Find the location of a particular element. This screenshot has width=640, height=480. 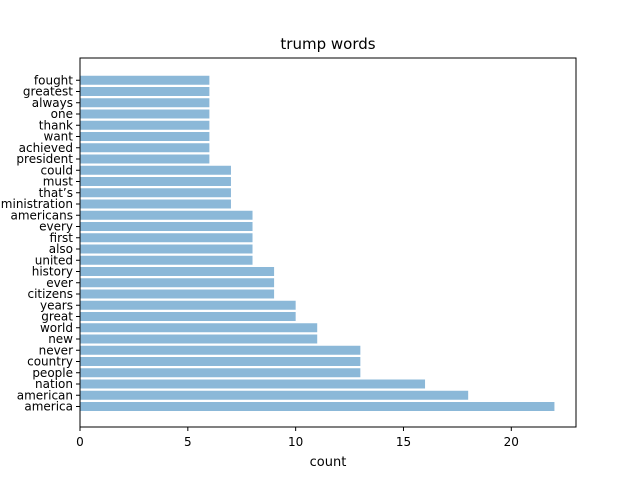

y-tick-label-18: administration is located at coordinates (36, 204).